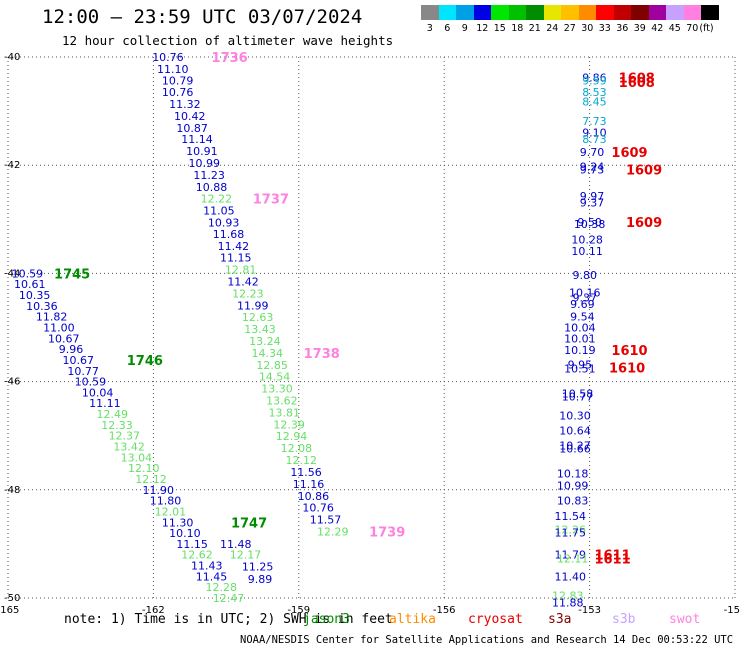 Image resolution: width=740 pixels, height=650 pixels. What do you see at coordinates (612, 560) in the screenshot?
I see `time-label: 1611` at bounding box center [612, 560].